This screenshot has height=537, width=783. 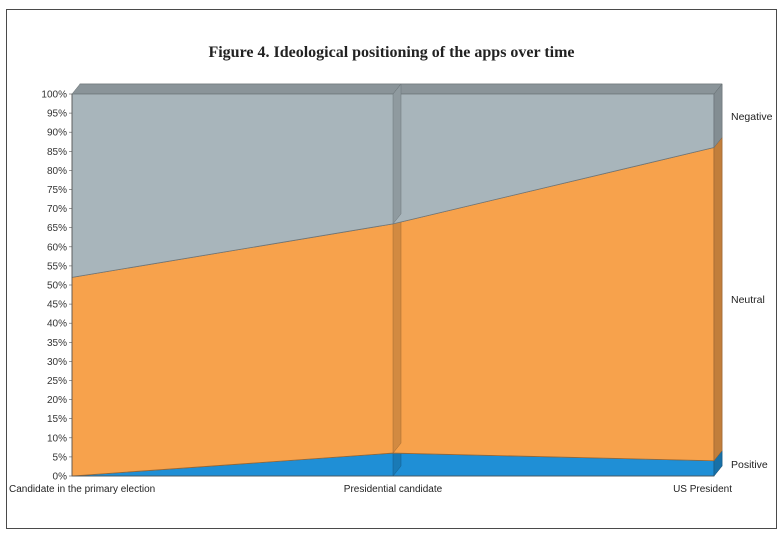 What do you see at coordinates (718, 116) in the screenshot?
I see `area-negative-side` at bounding box center [718, 116].